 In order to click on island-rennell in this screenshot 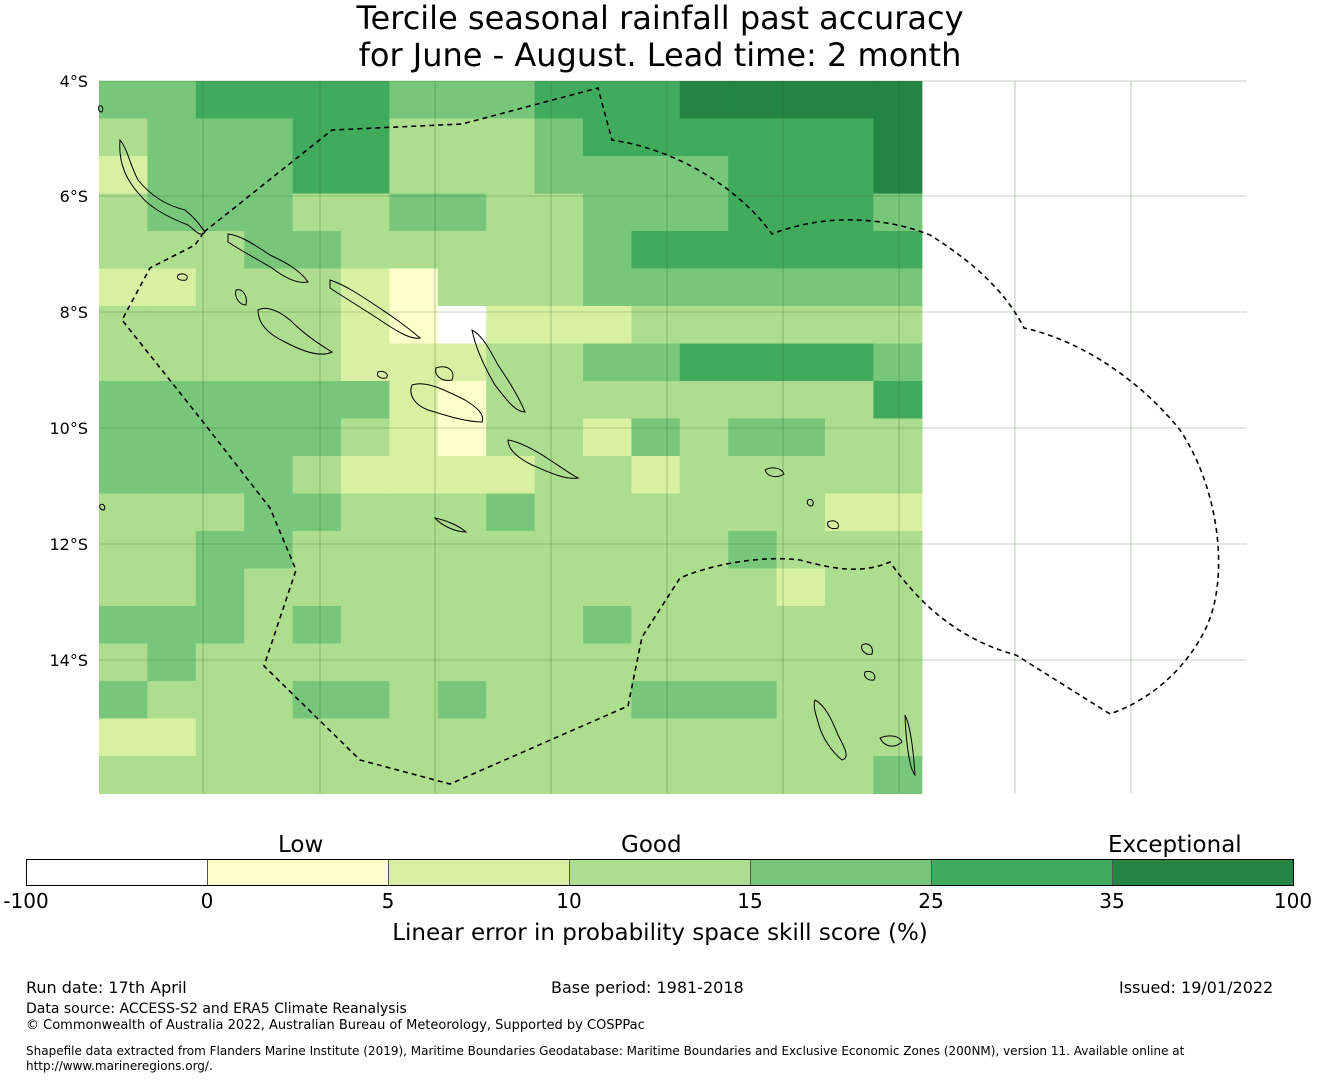, I will do `click(450, 525)`.